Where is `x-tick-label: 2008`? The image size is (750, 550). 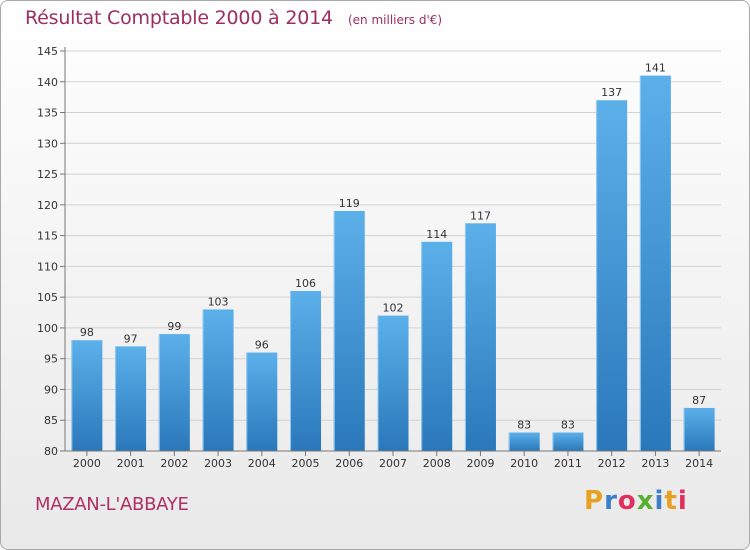
x-tick-label: 2008 is located at coordinates (437, 463).